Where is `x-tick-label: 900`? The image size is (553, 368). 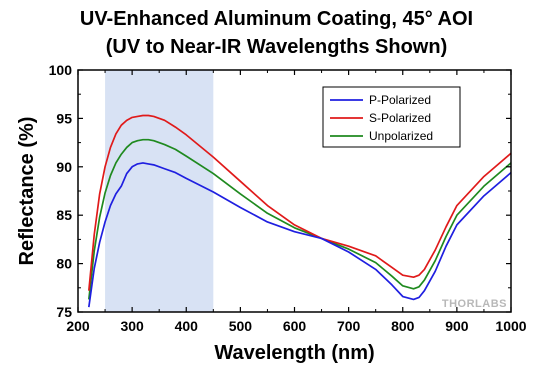
x-tick-label: 900 is located at coordinates (457, 326).